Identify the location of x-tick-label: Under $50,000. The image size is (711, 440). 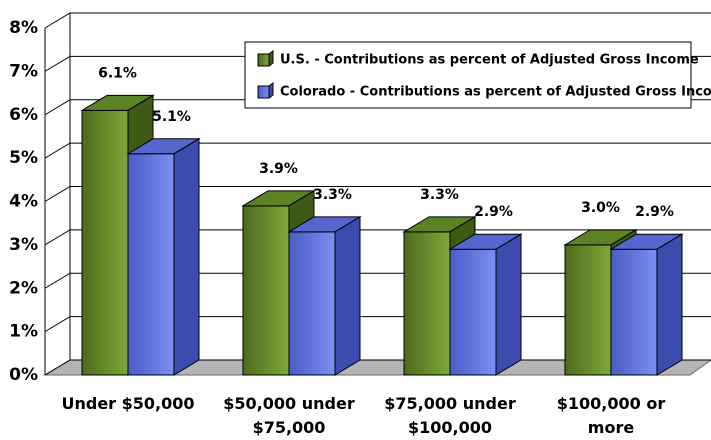
(128, 403).